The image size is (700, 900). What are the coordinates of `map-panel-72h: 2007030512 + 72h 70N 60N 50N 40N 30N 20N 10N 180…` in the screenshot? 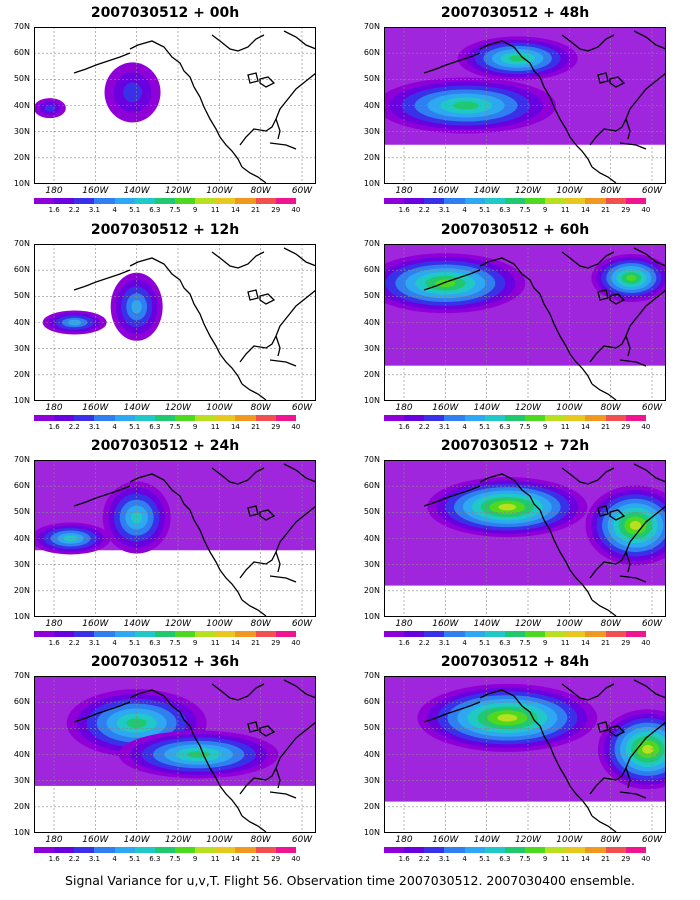 It's located at (515, 545).